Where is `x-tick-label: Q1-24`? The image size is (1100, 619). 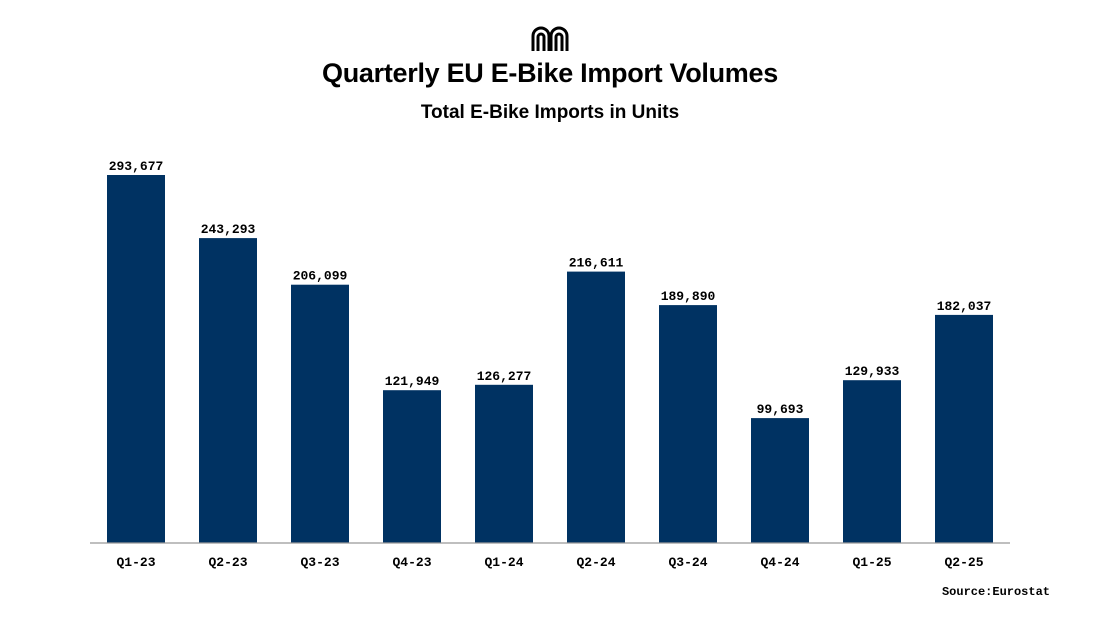 x-tick-label: Q1-24 is located at coordinates (503, 562).